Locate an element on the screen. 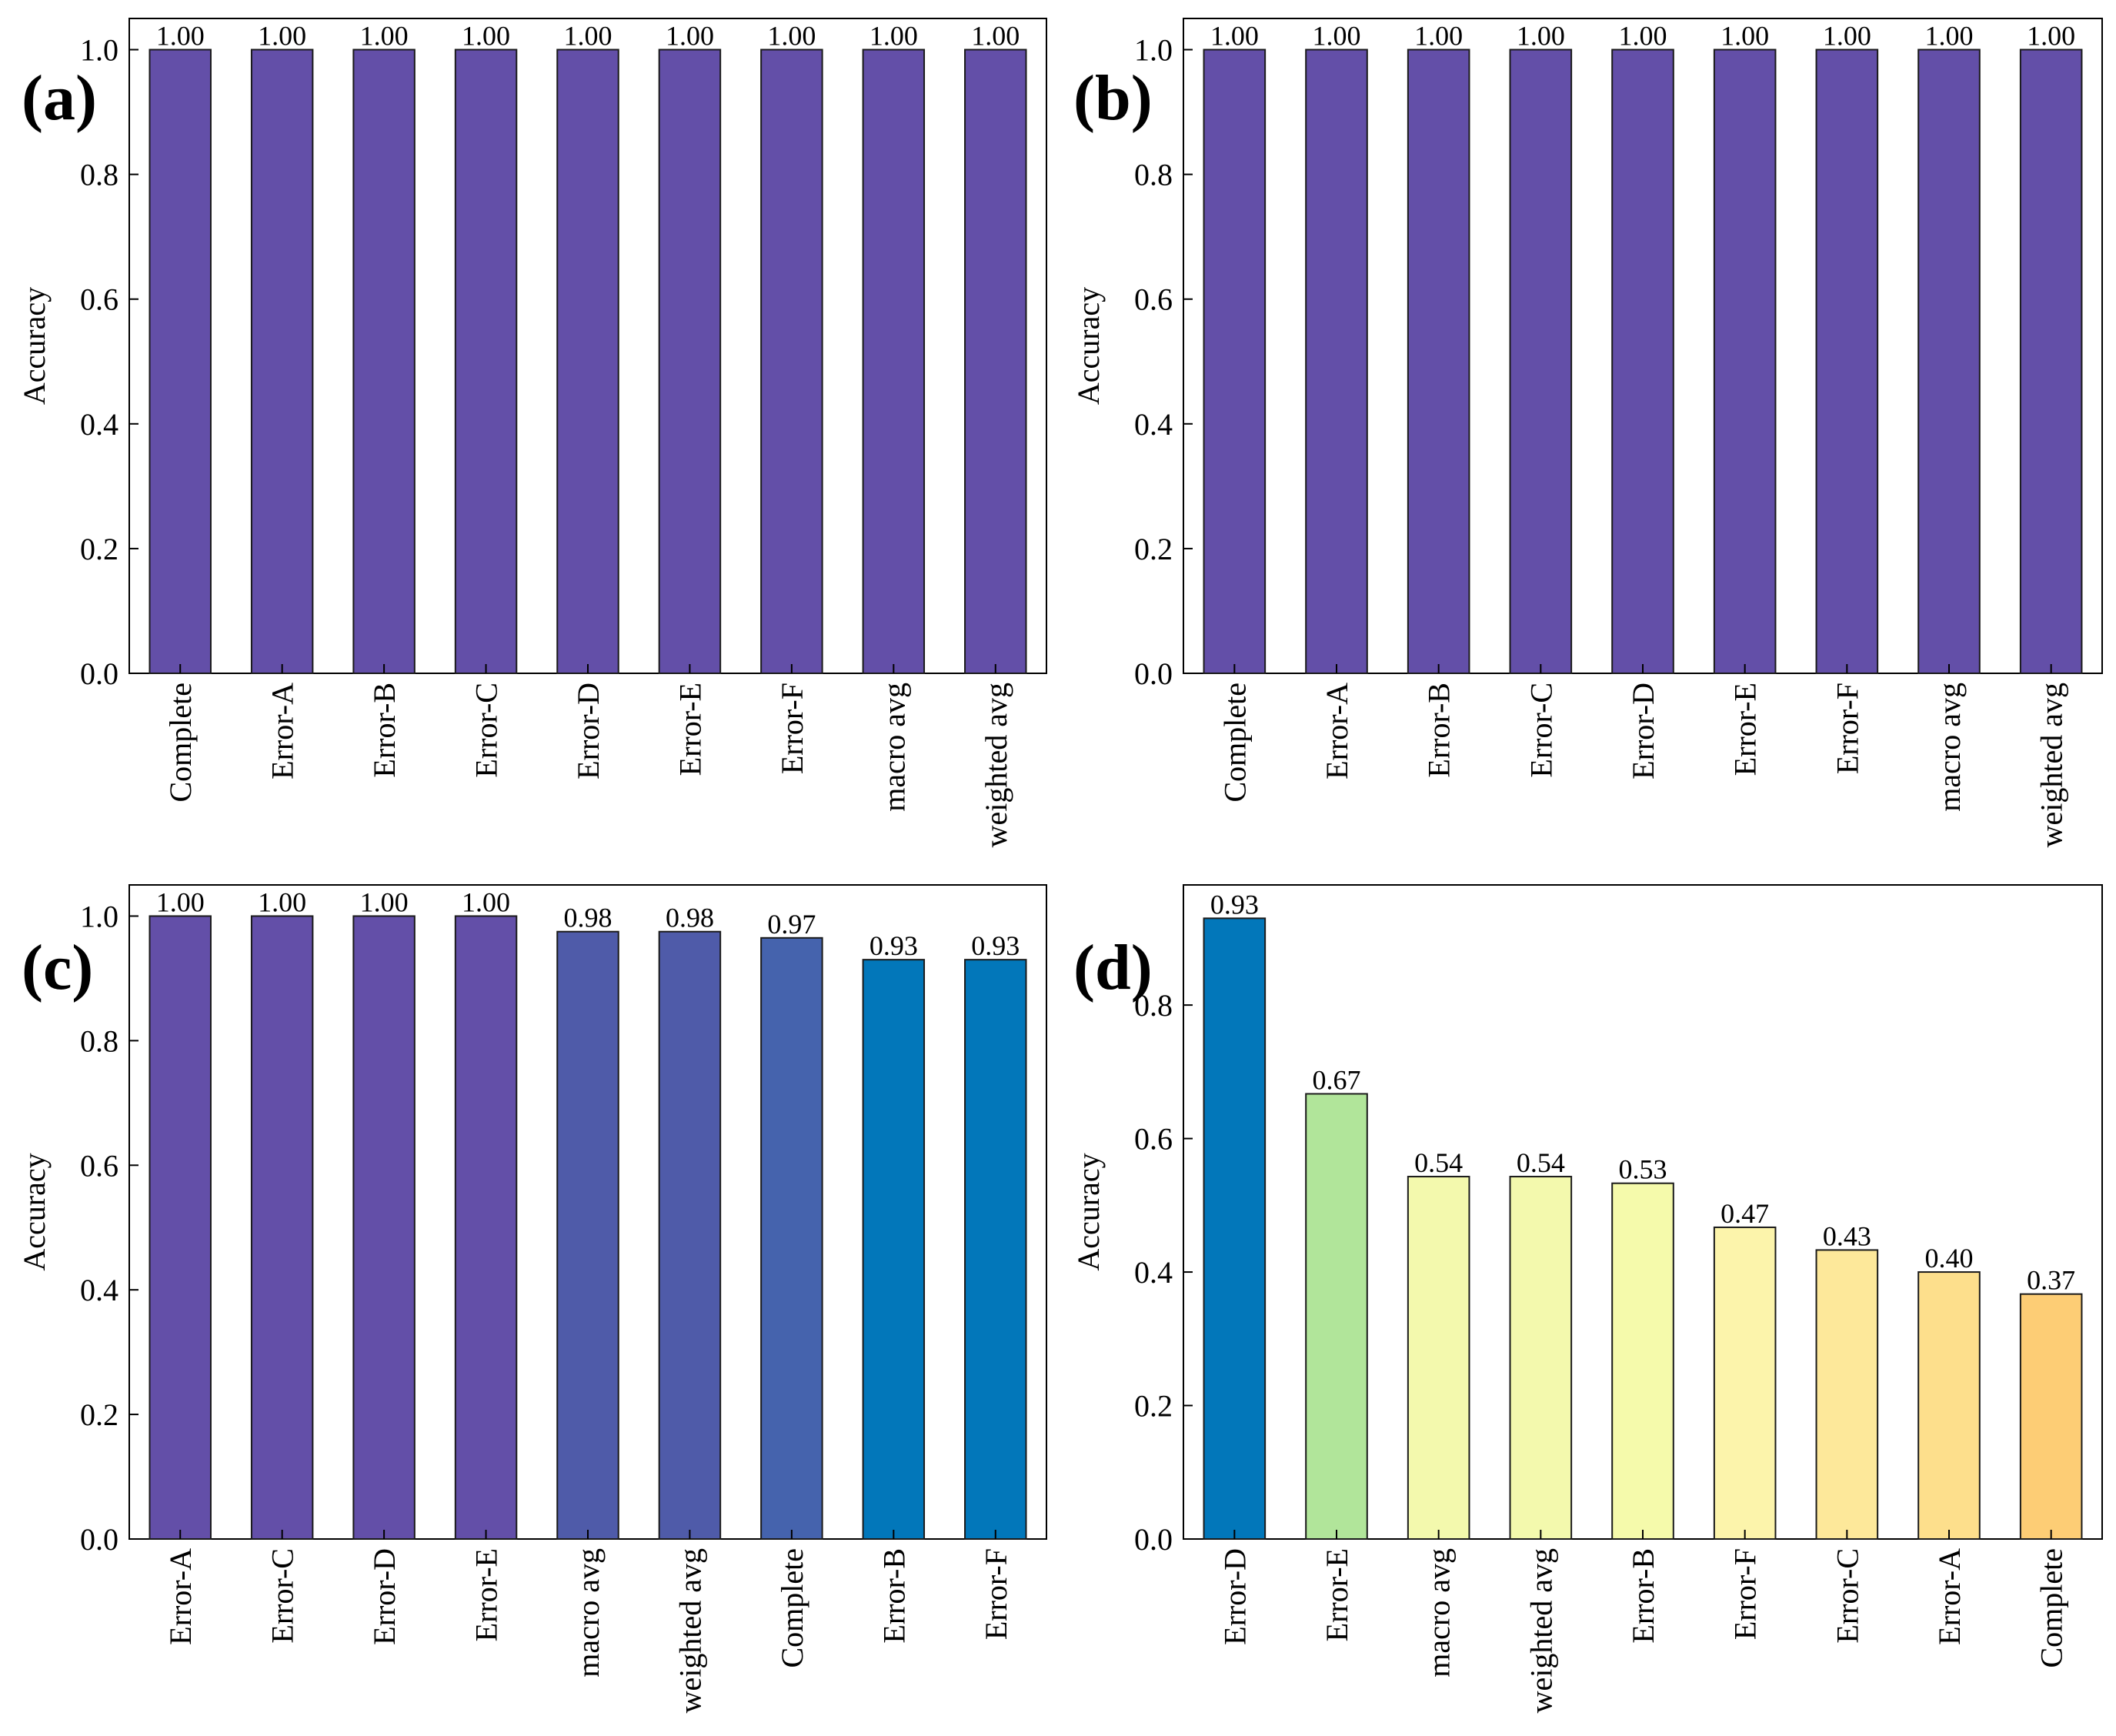  panel-label: (d) is located at coordinates (1113, 967).